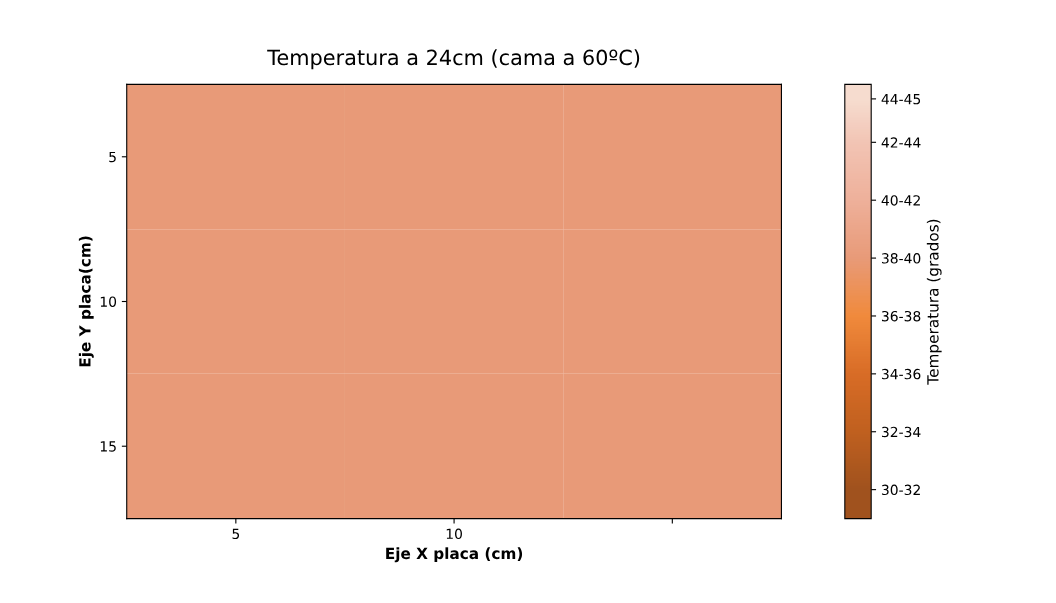 The height and width of the screenshot is (603, 1056). I want to click on x-axis-title: Eje X placa (cm), so click(454, 555).